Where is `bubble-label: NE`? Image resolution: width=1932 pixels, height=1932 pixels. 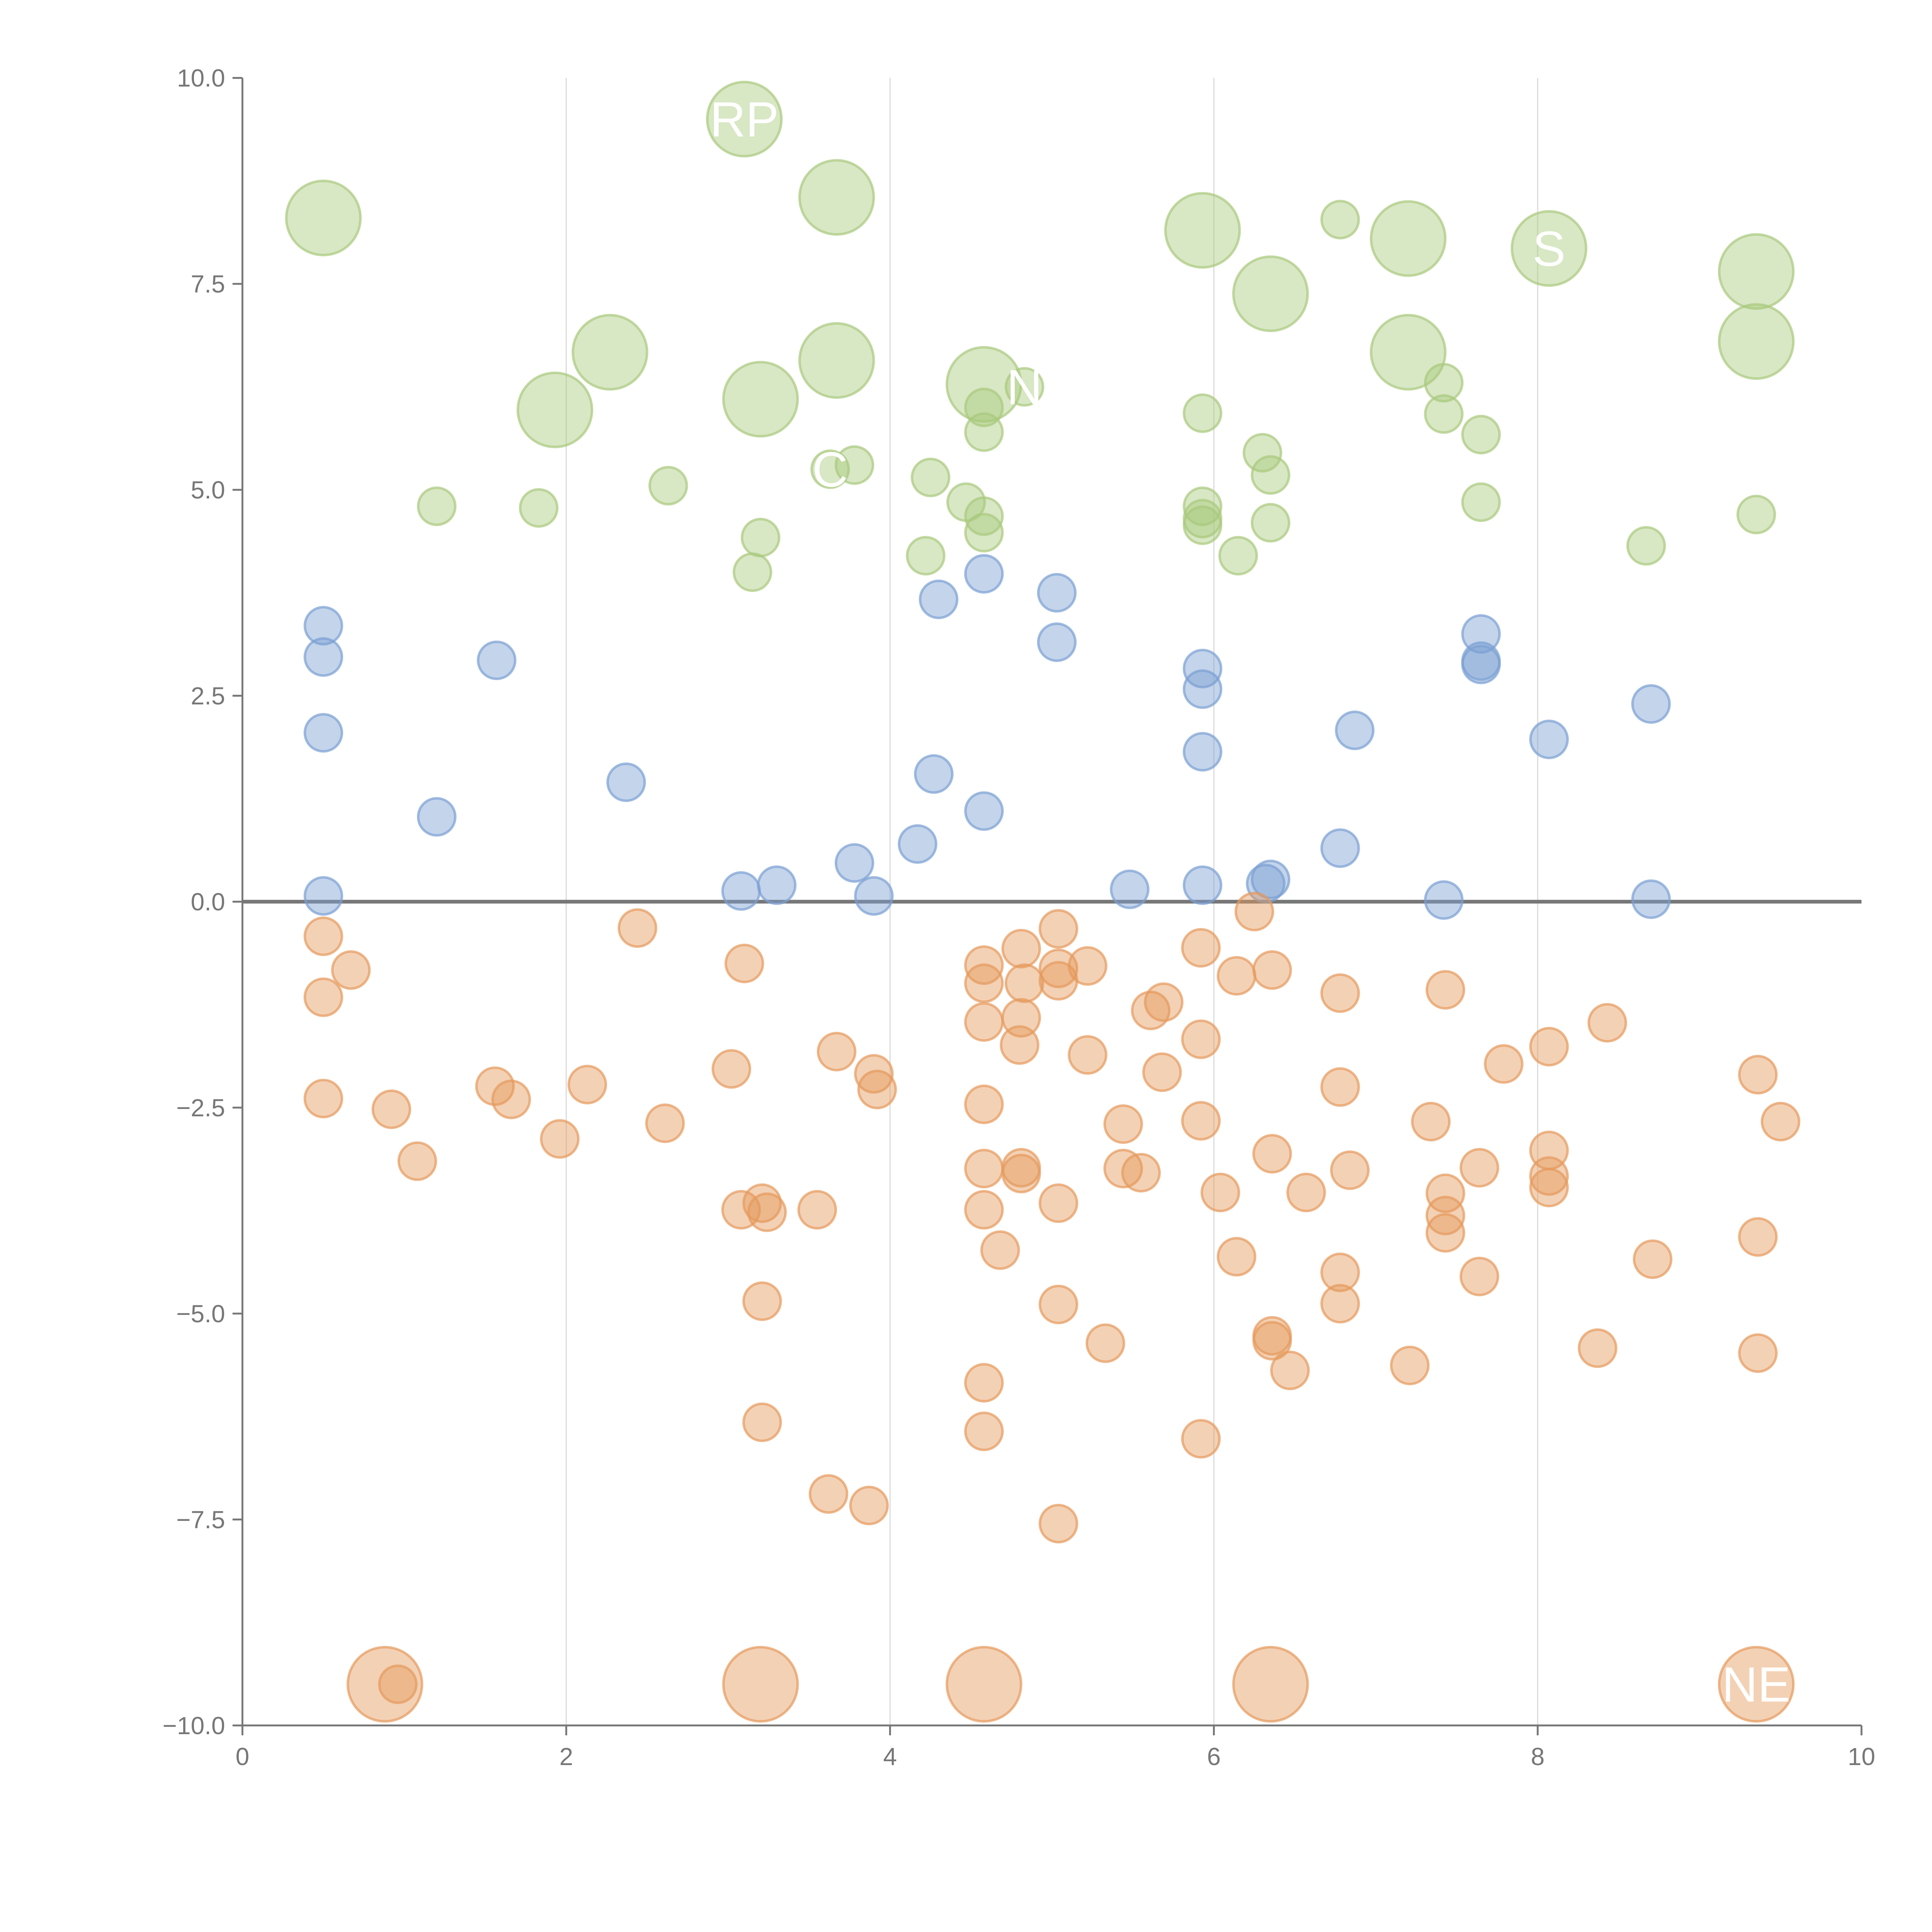
bubble-label: NE is located at coordinates (1756, 1685).